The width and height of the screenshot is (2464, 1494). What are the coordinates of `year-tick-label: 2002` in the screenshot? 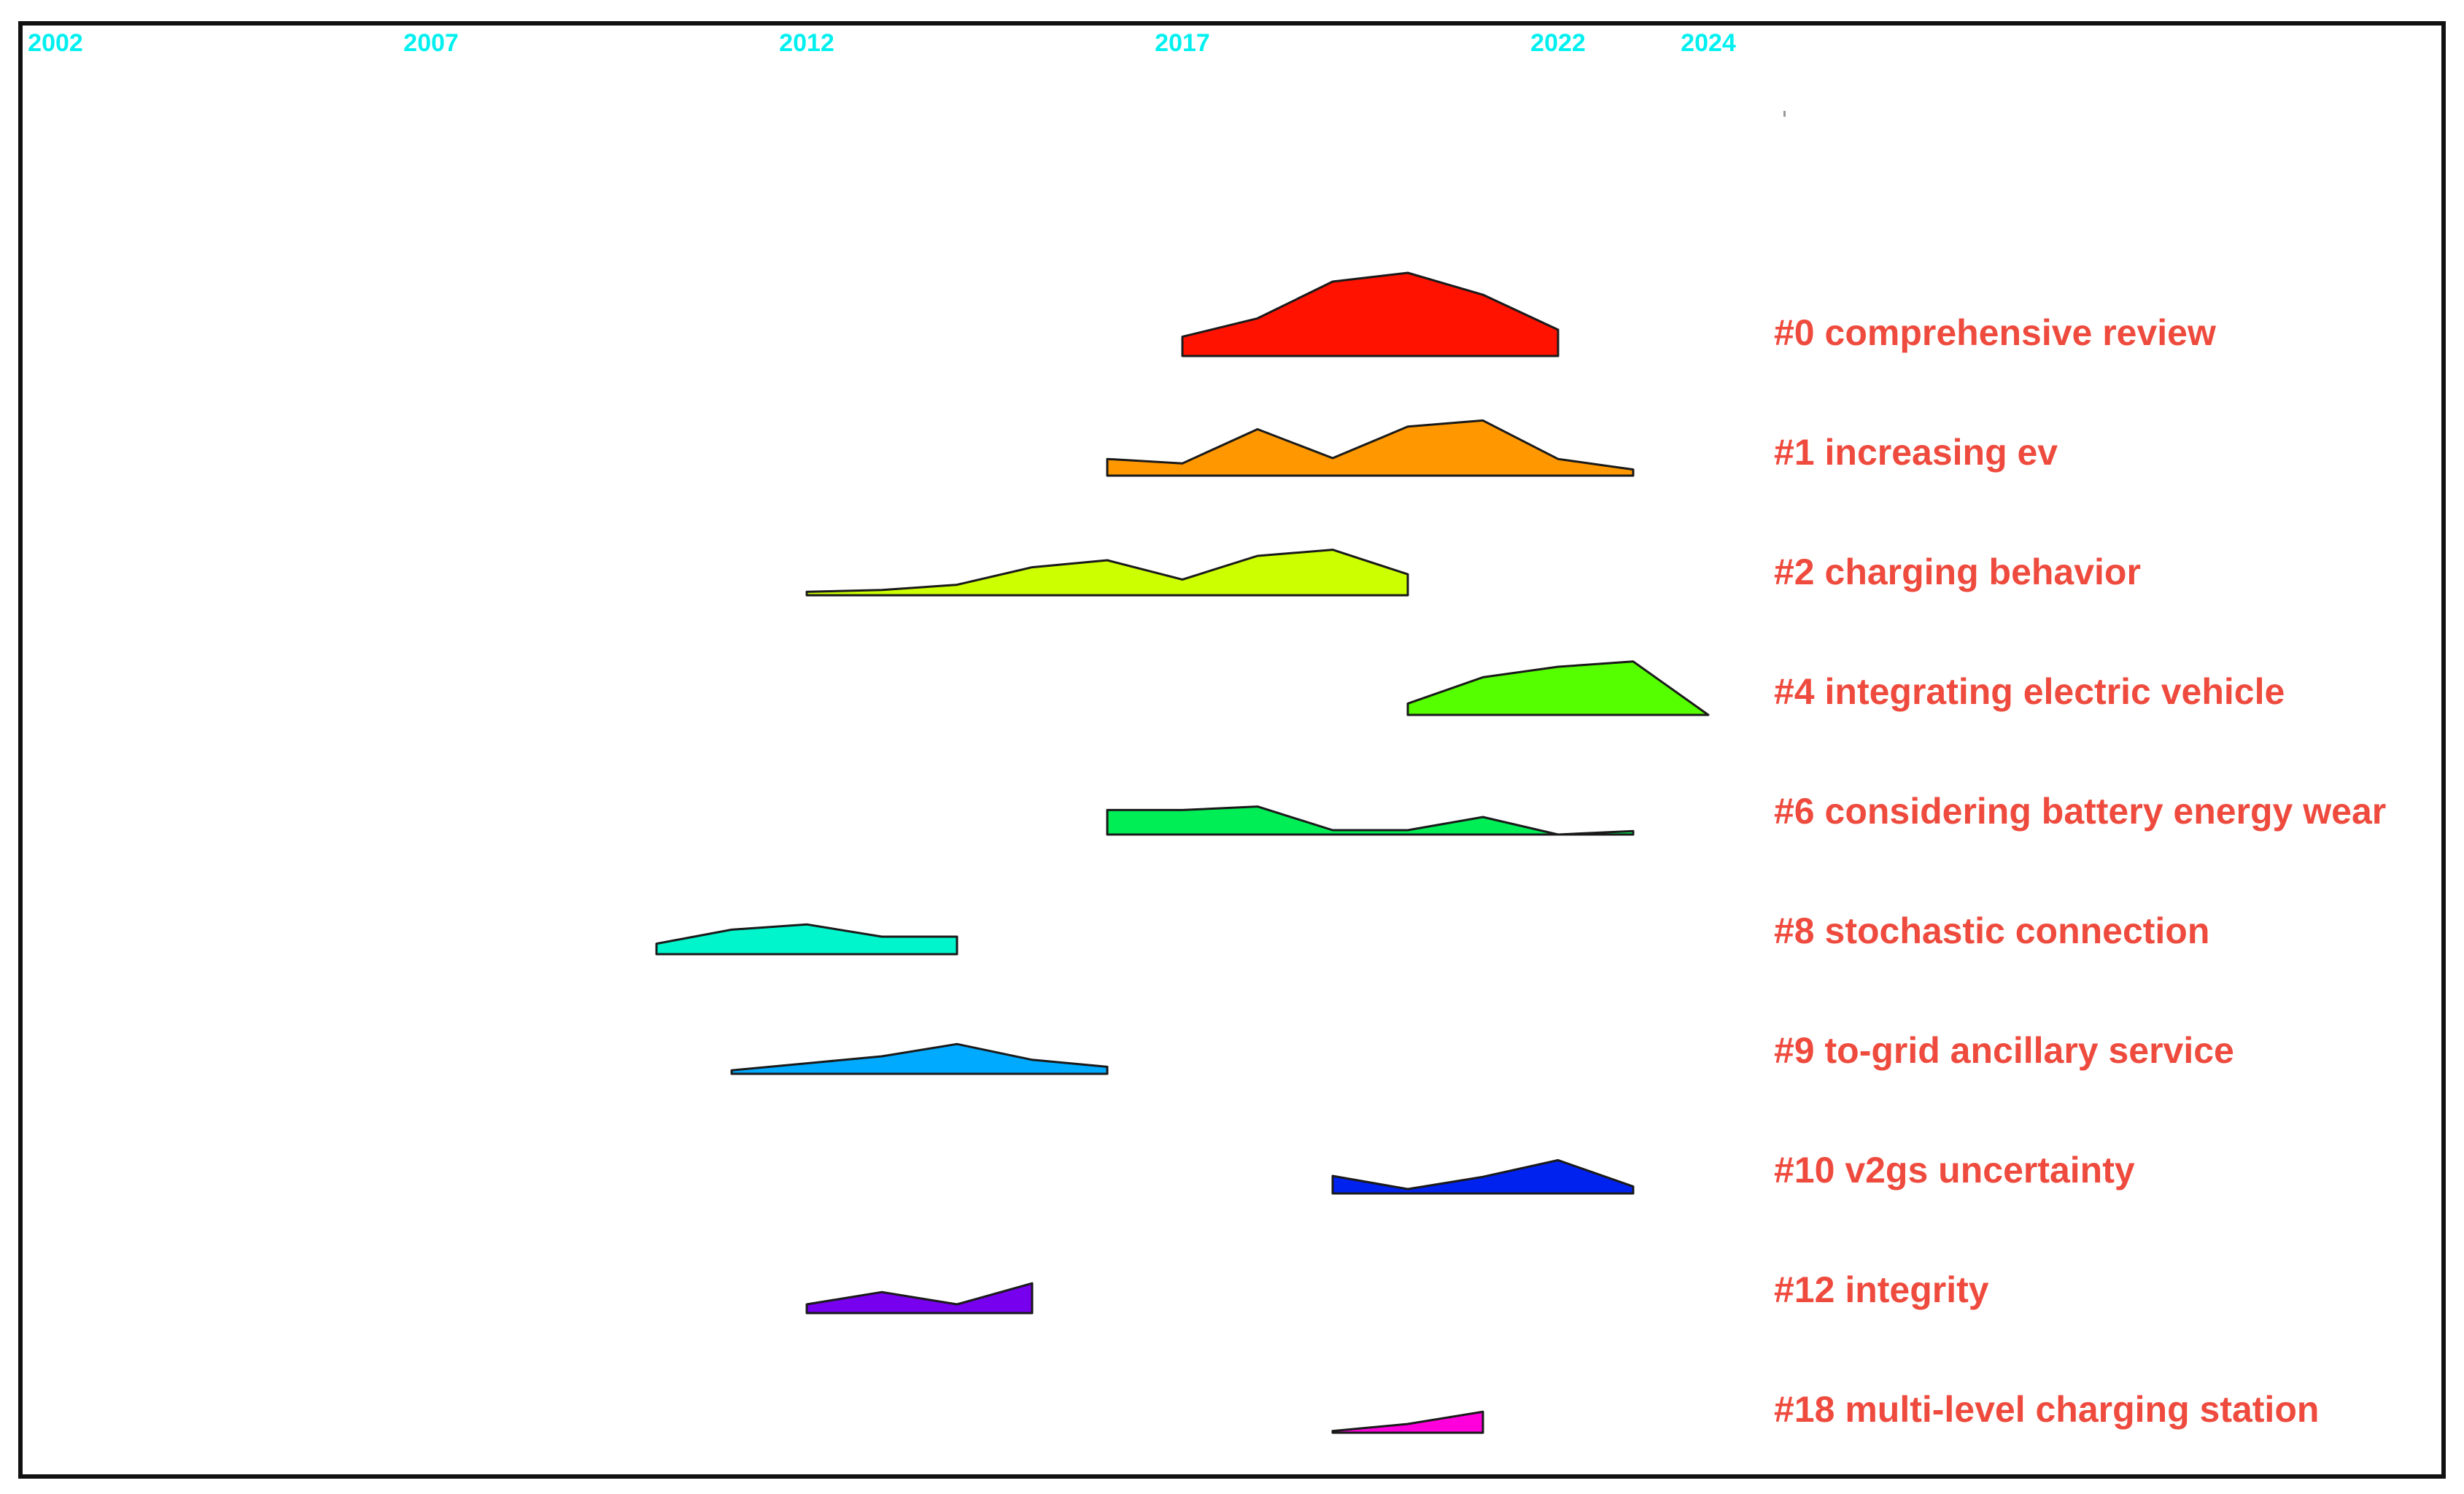 It's located at (56, 43).